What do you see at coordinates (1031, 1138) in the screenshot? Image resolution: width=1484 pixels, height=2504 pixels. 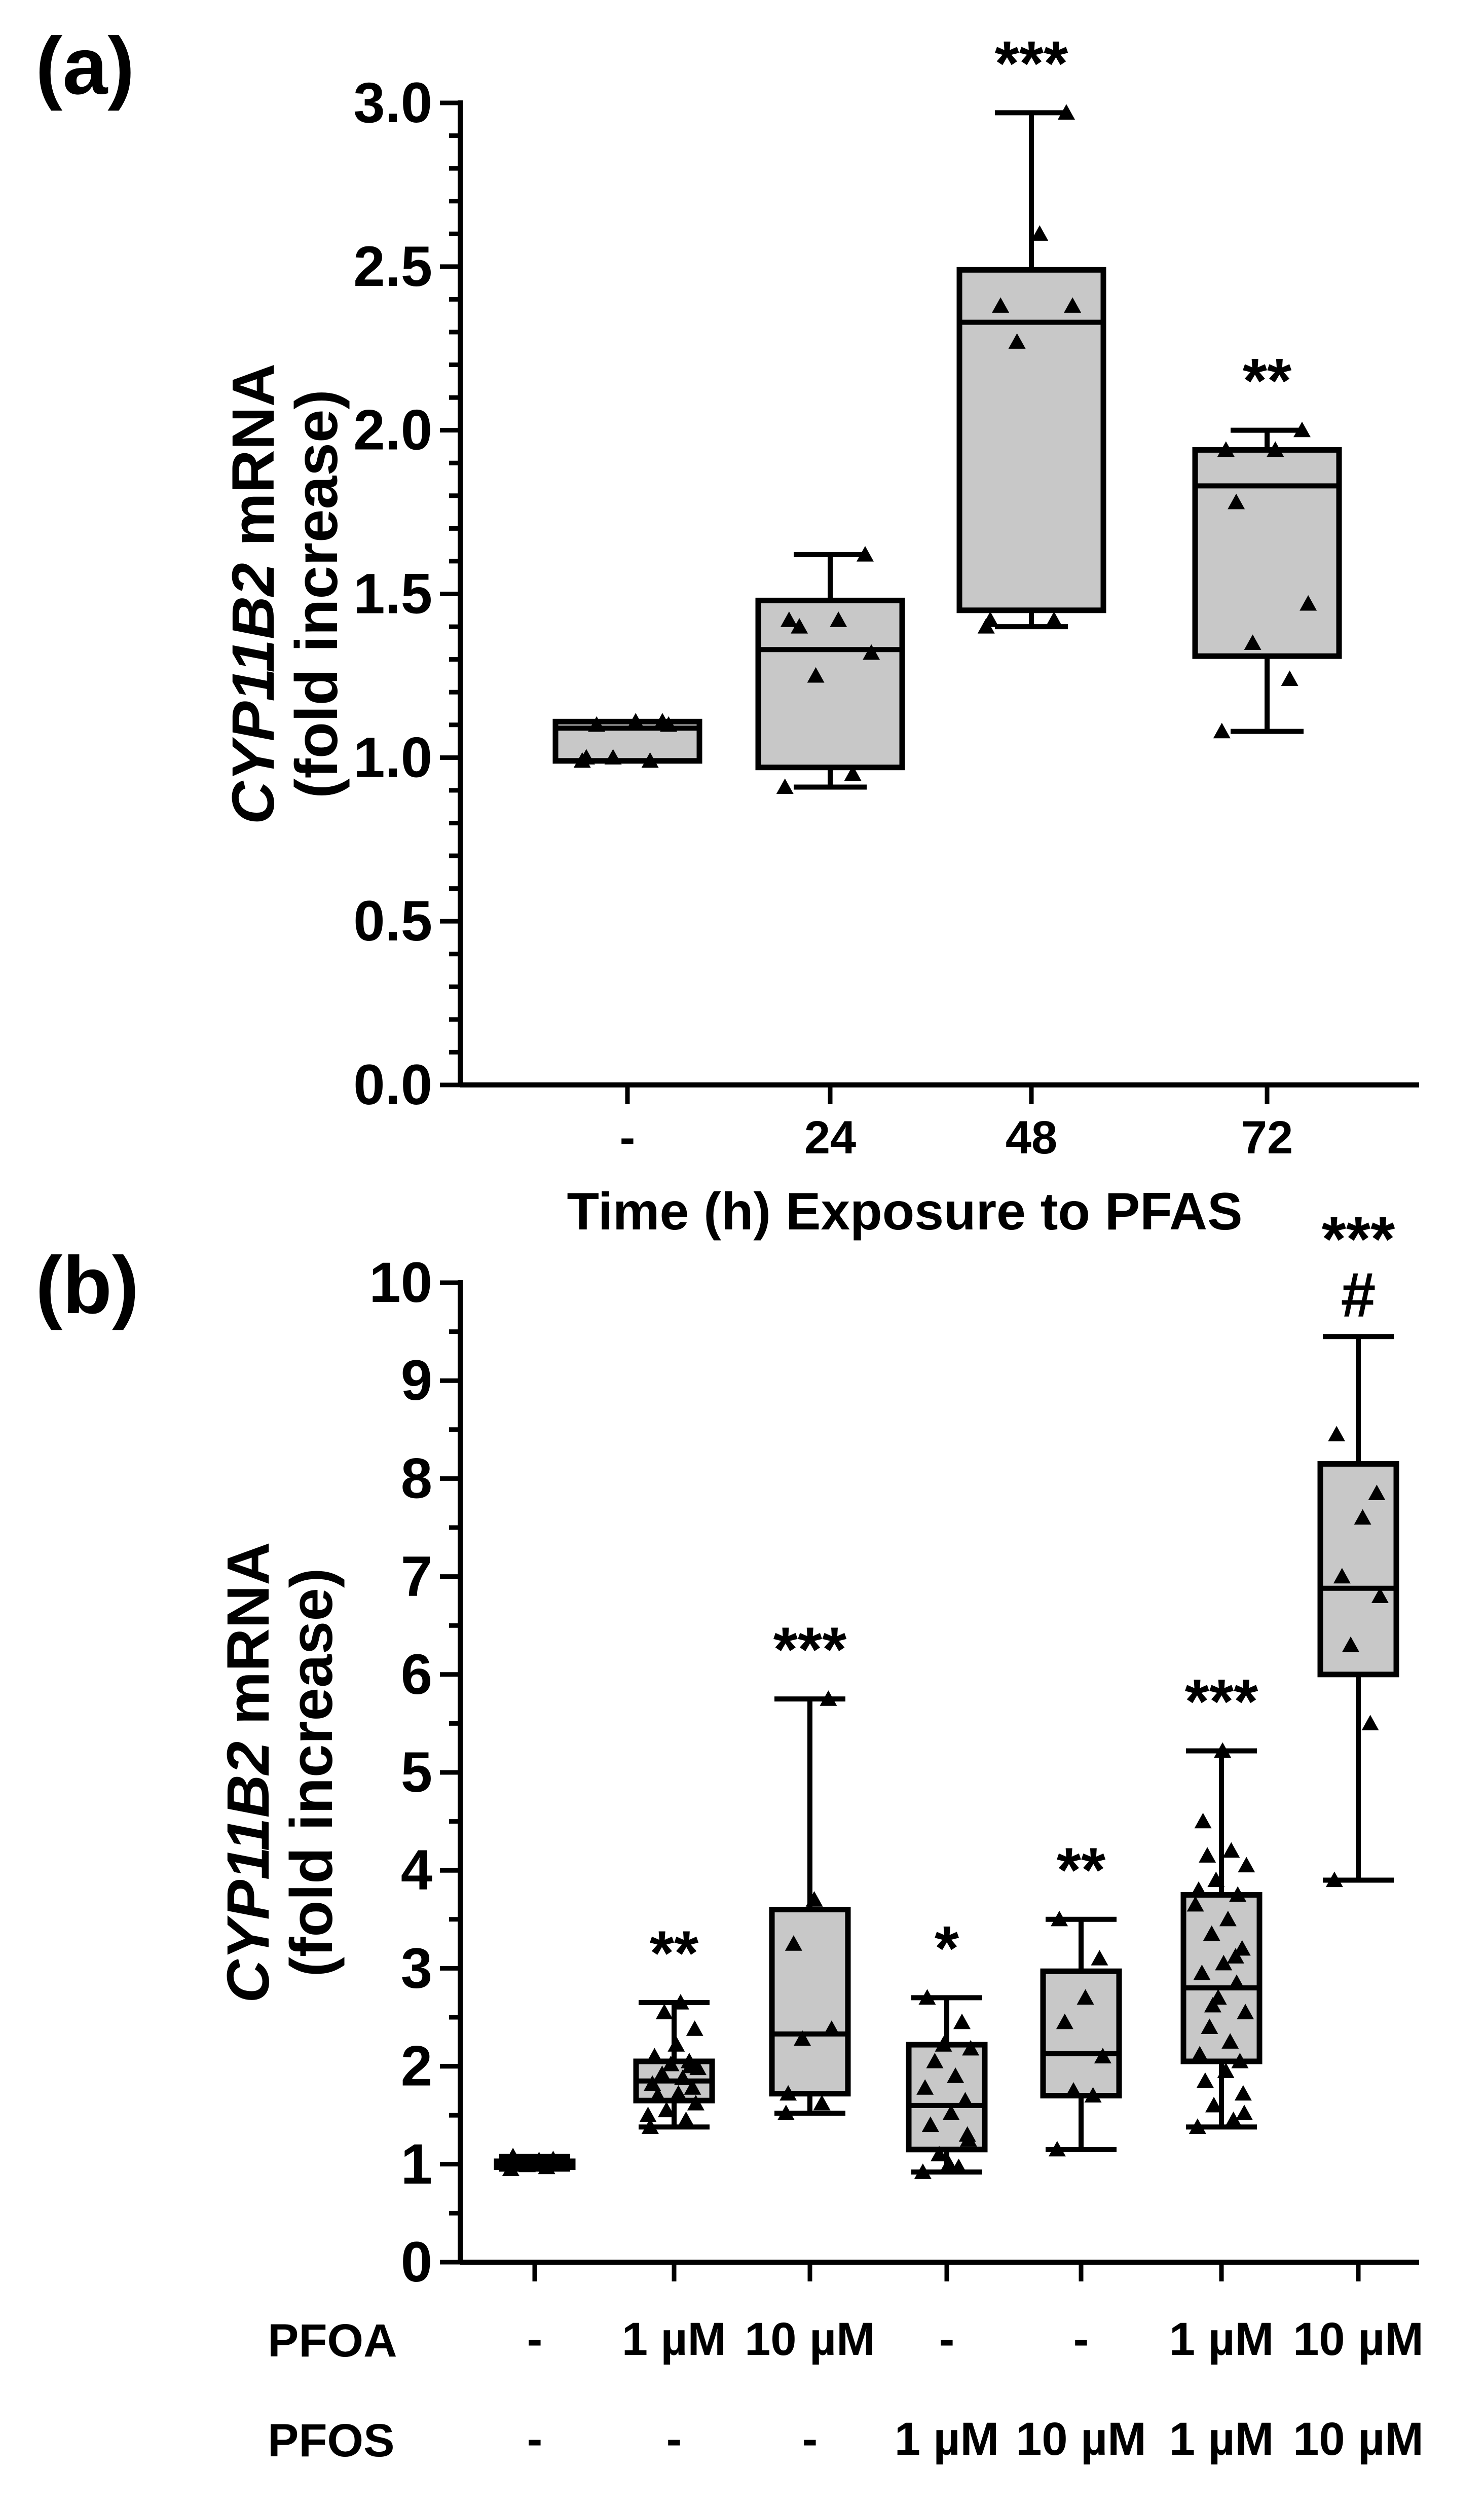 I see `x-tick-label: 48` at bounding box center [1031, 1138].